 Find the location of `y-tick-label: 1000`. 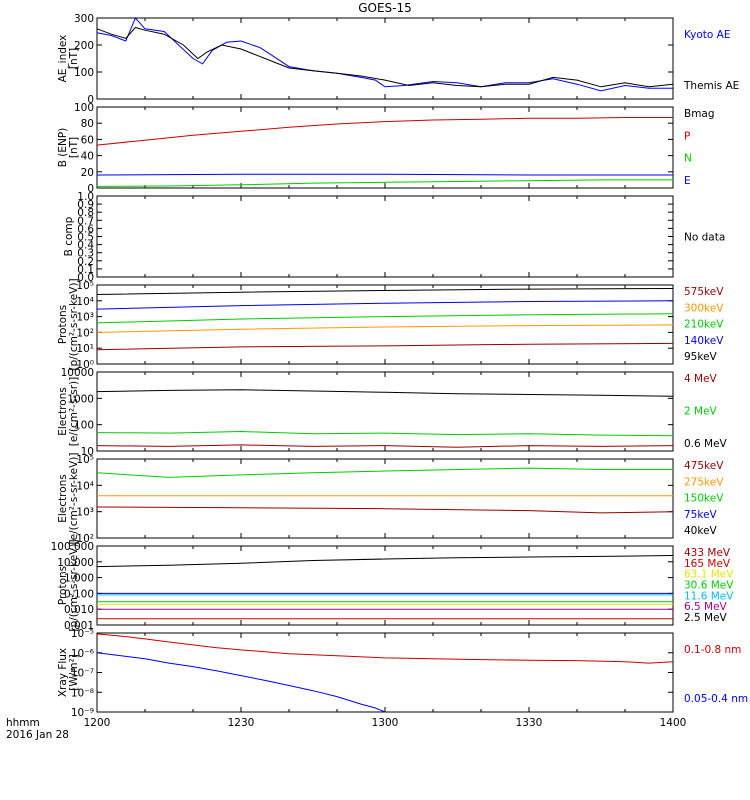

y-tick-label: 1000 is located at coordinates (80, 399).